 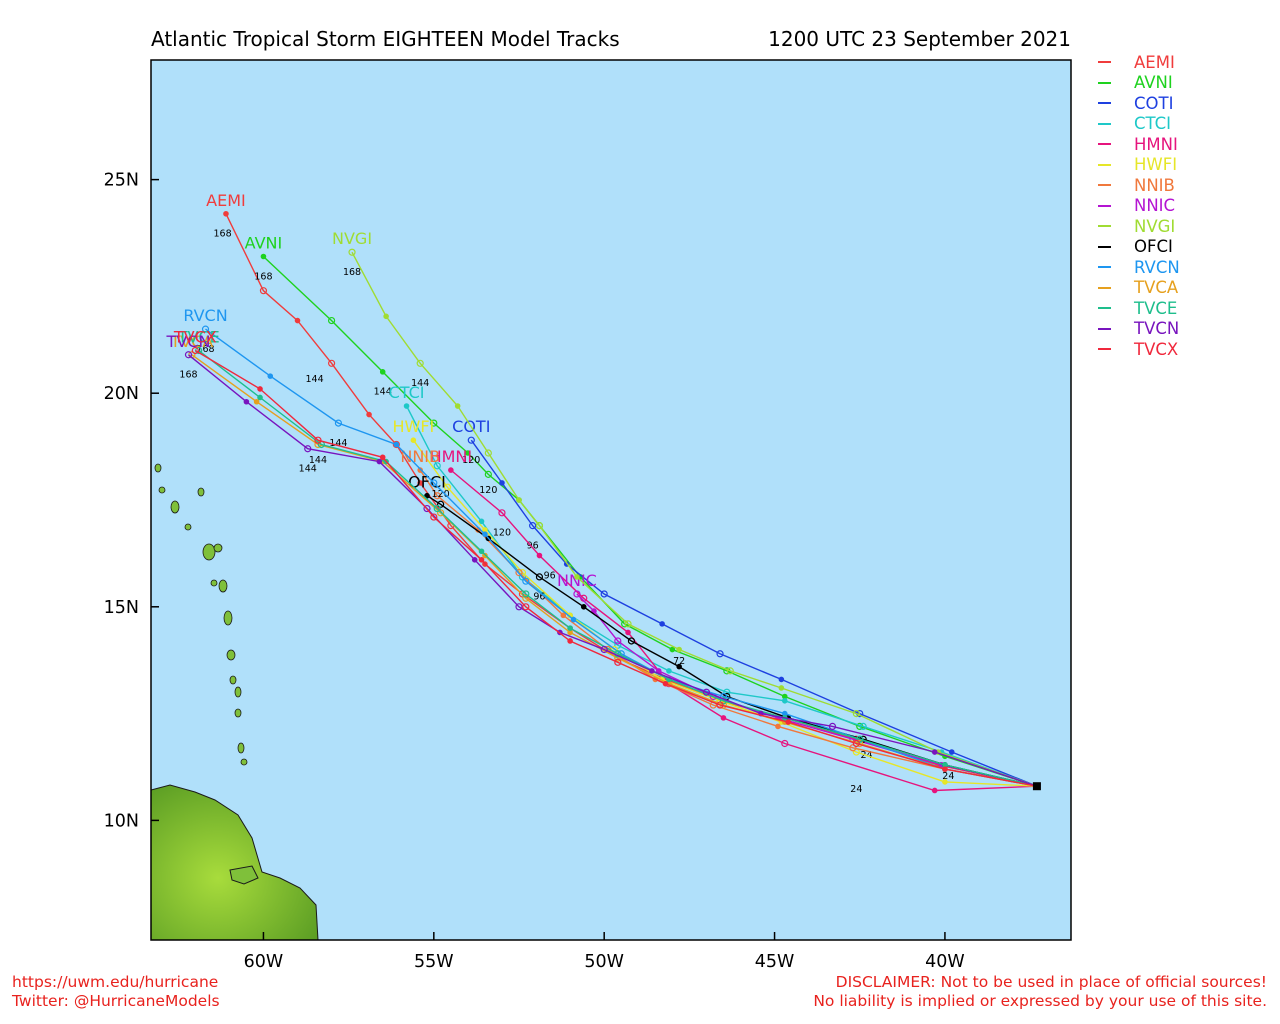 I want to click on storm-position-marker, so click(x=1036, y=786).